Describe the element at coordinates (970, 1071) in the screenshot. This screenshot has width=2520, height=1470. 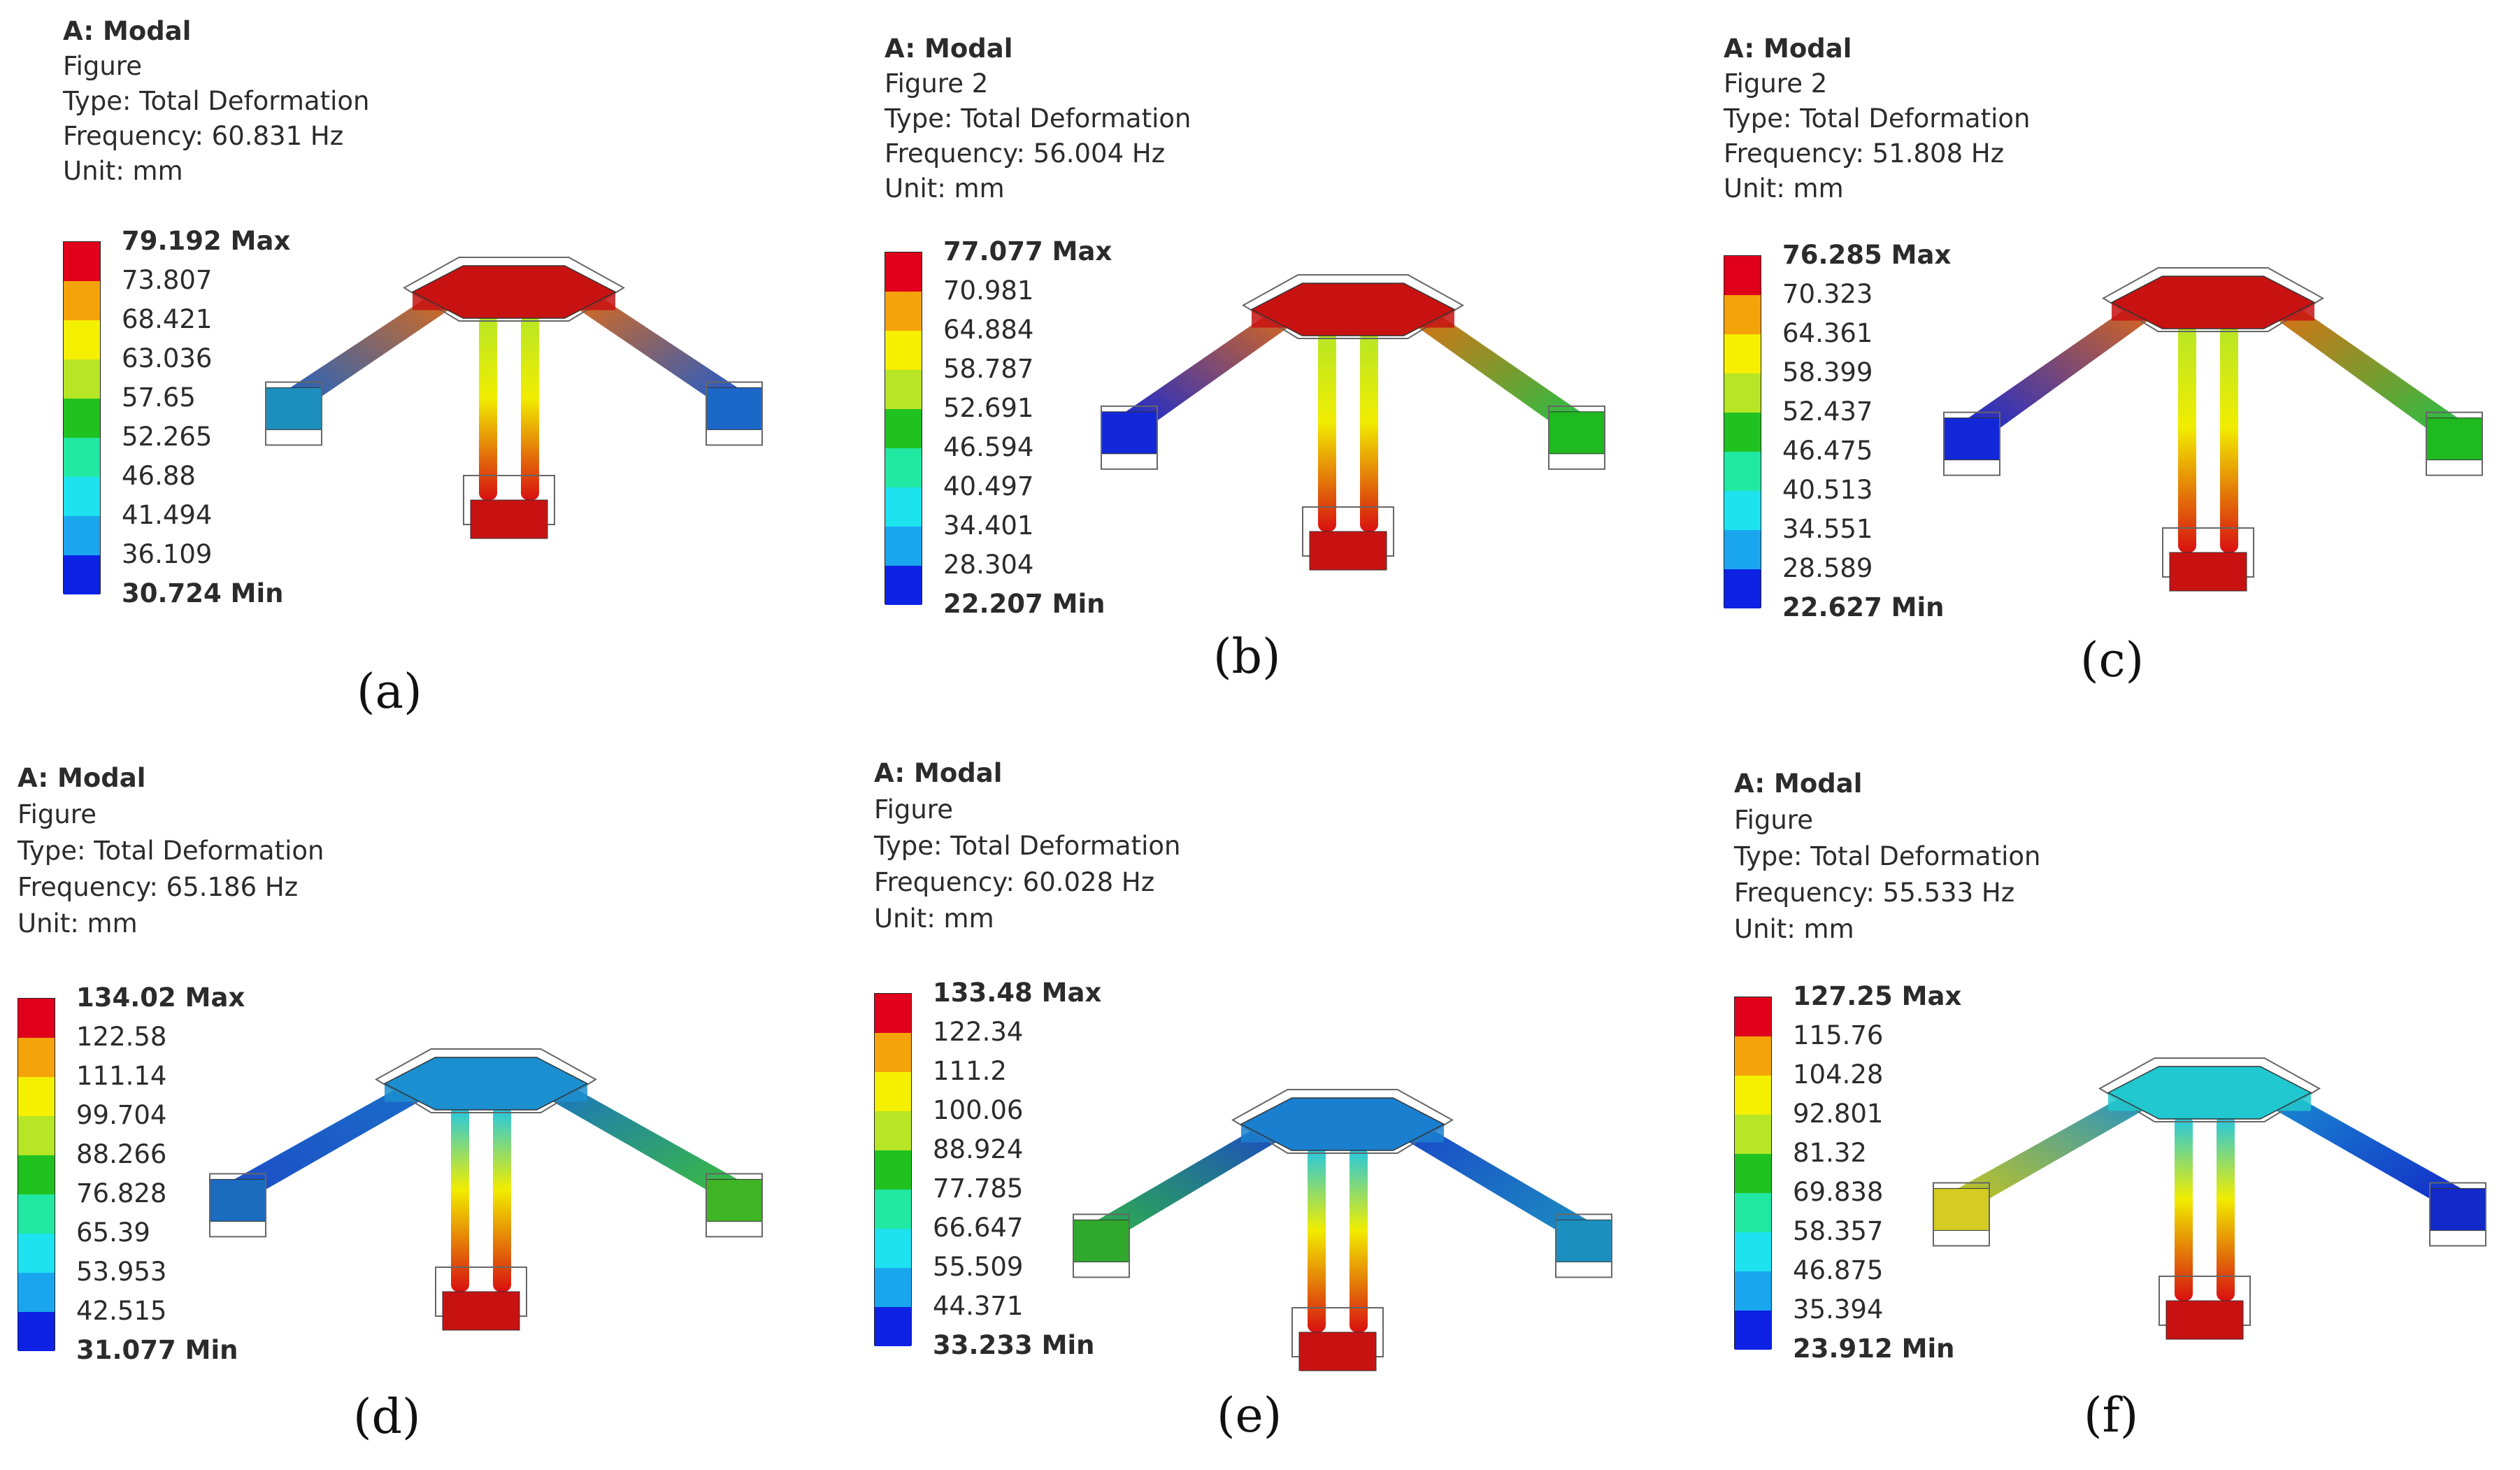
I see `legend-tick-label: 111.2` at that location.